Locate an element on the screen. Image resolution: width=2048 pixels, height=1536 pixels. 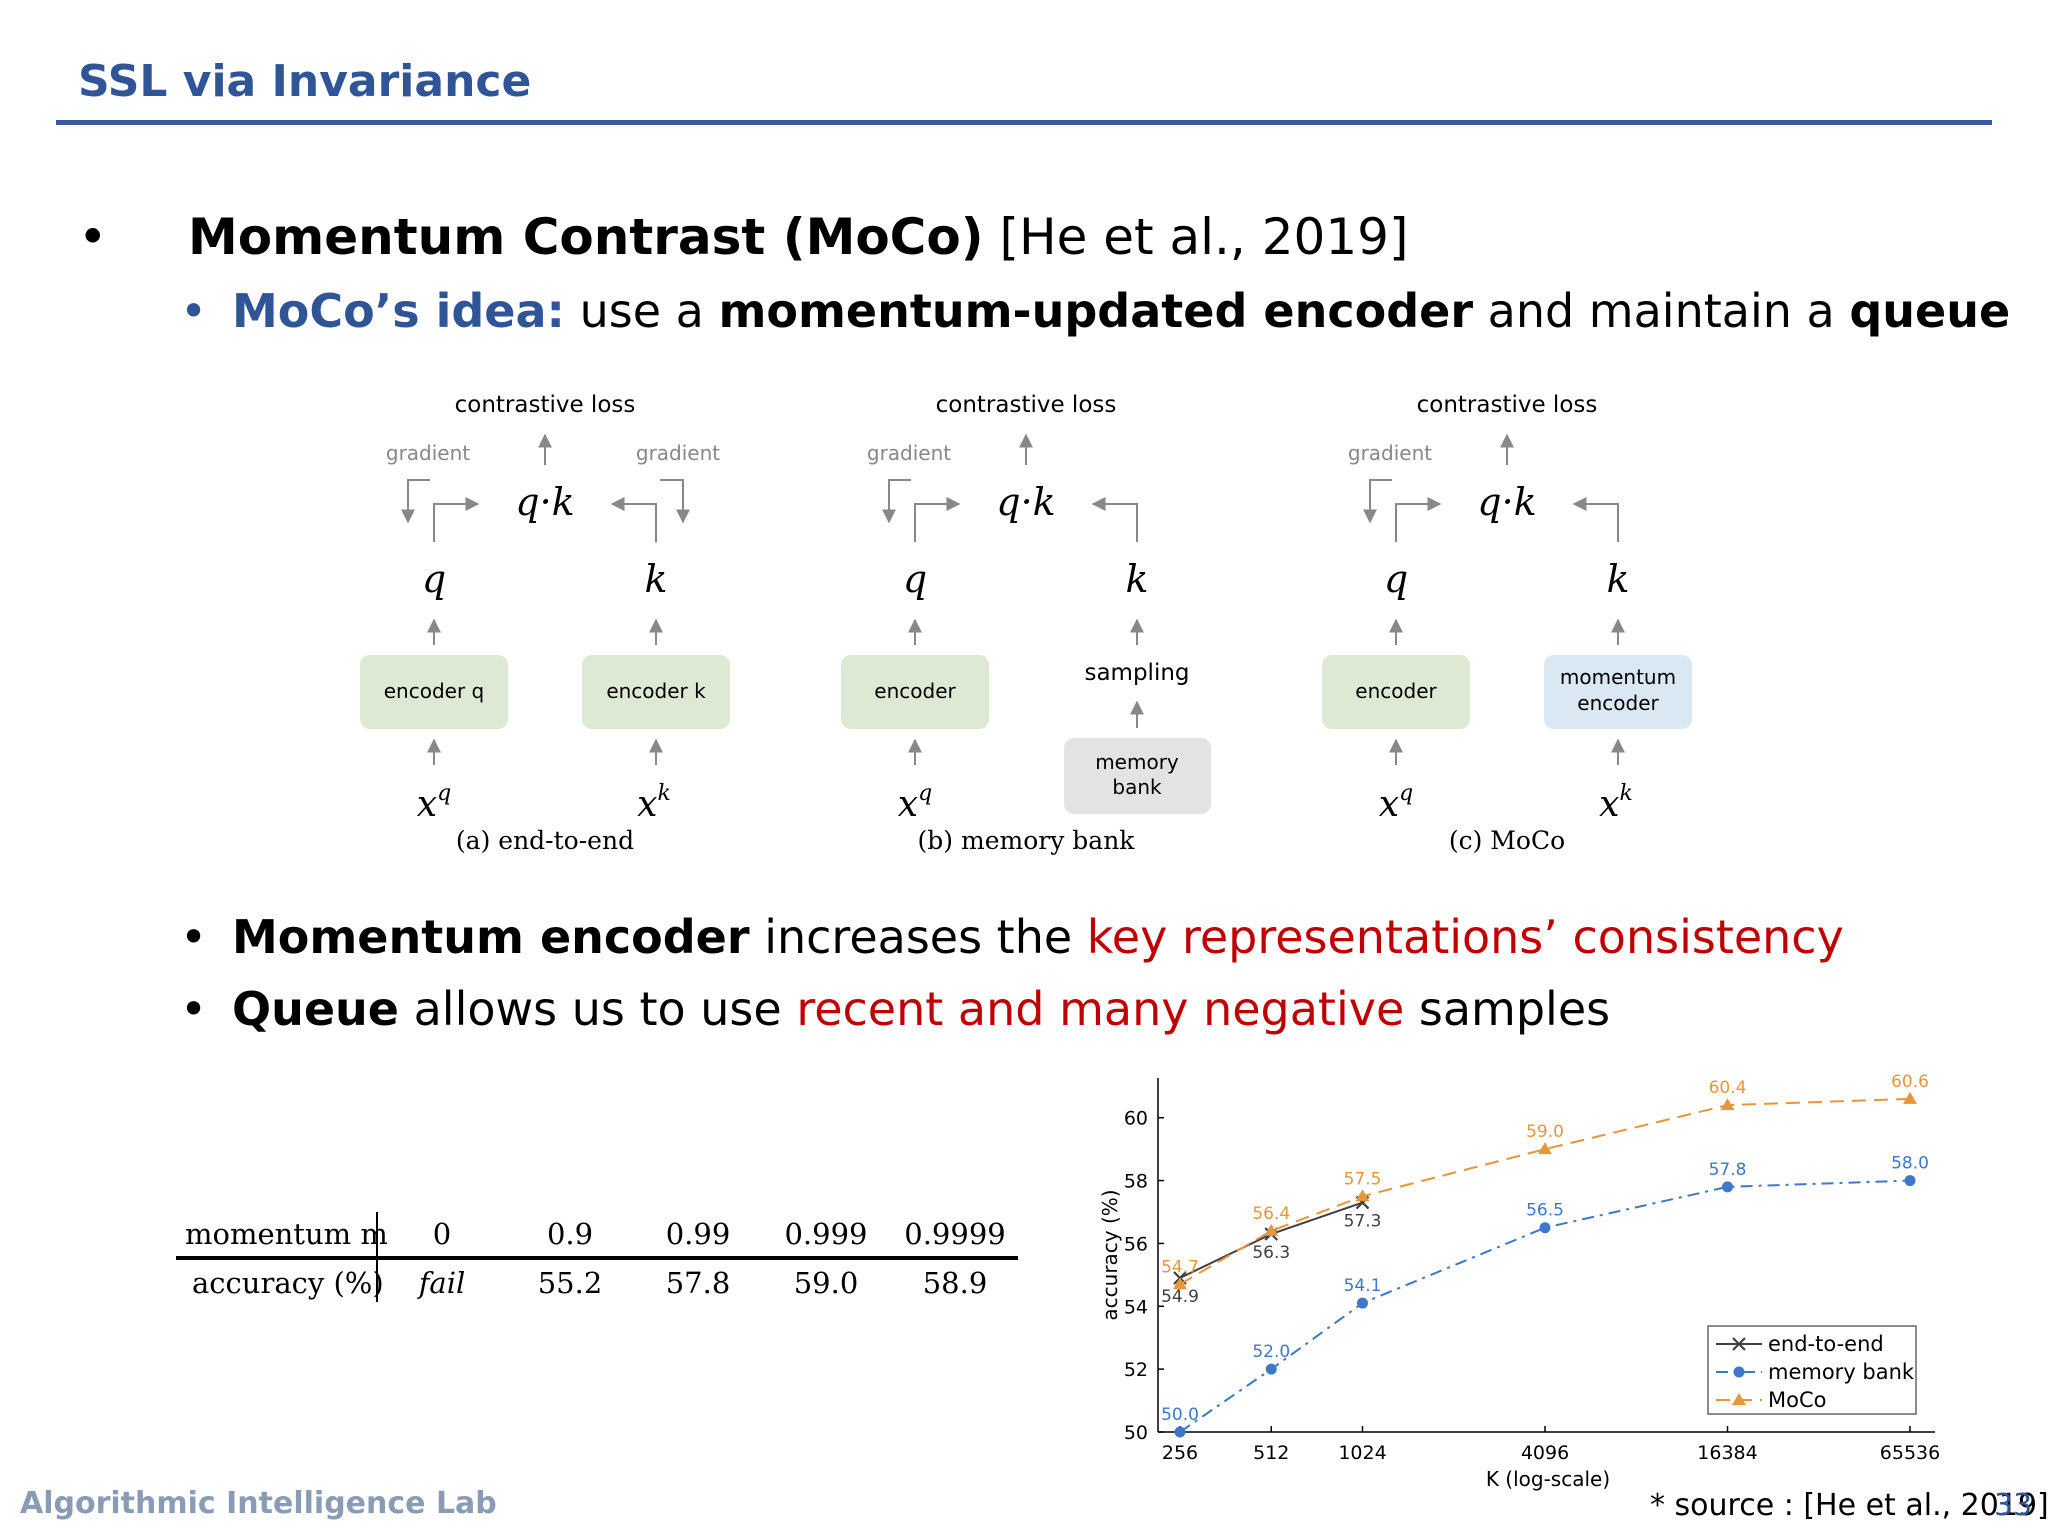
series-memory-bank: 50.0 52.0 54.1 56.5 57.8 58.0 is located at coordinates (1545, 1296).